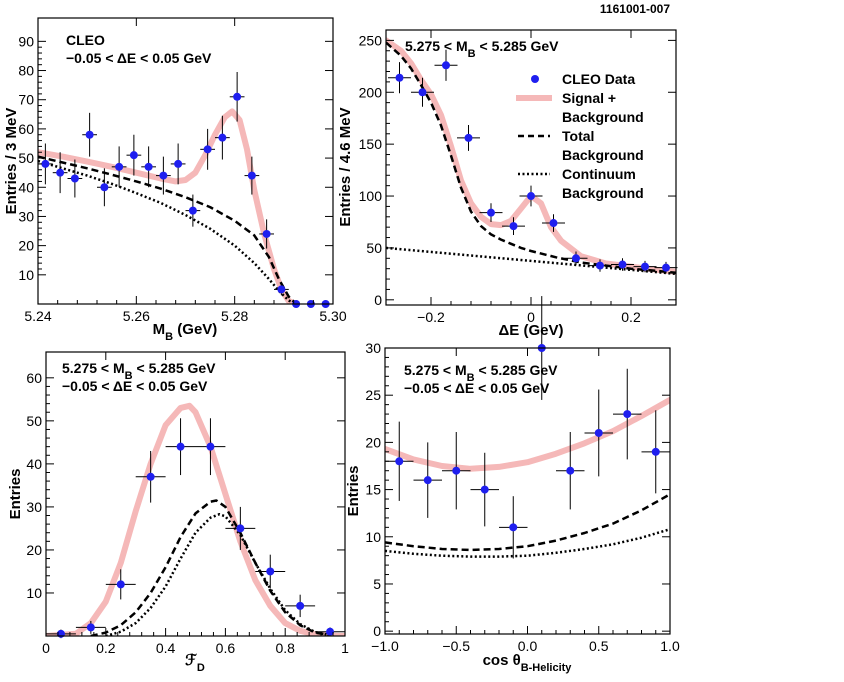 This screenshot has height=682, width=844. Describe the element at coordinates (578, 136) in the screenshot. I see `legend-entry: Total` at that location.